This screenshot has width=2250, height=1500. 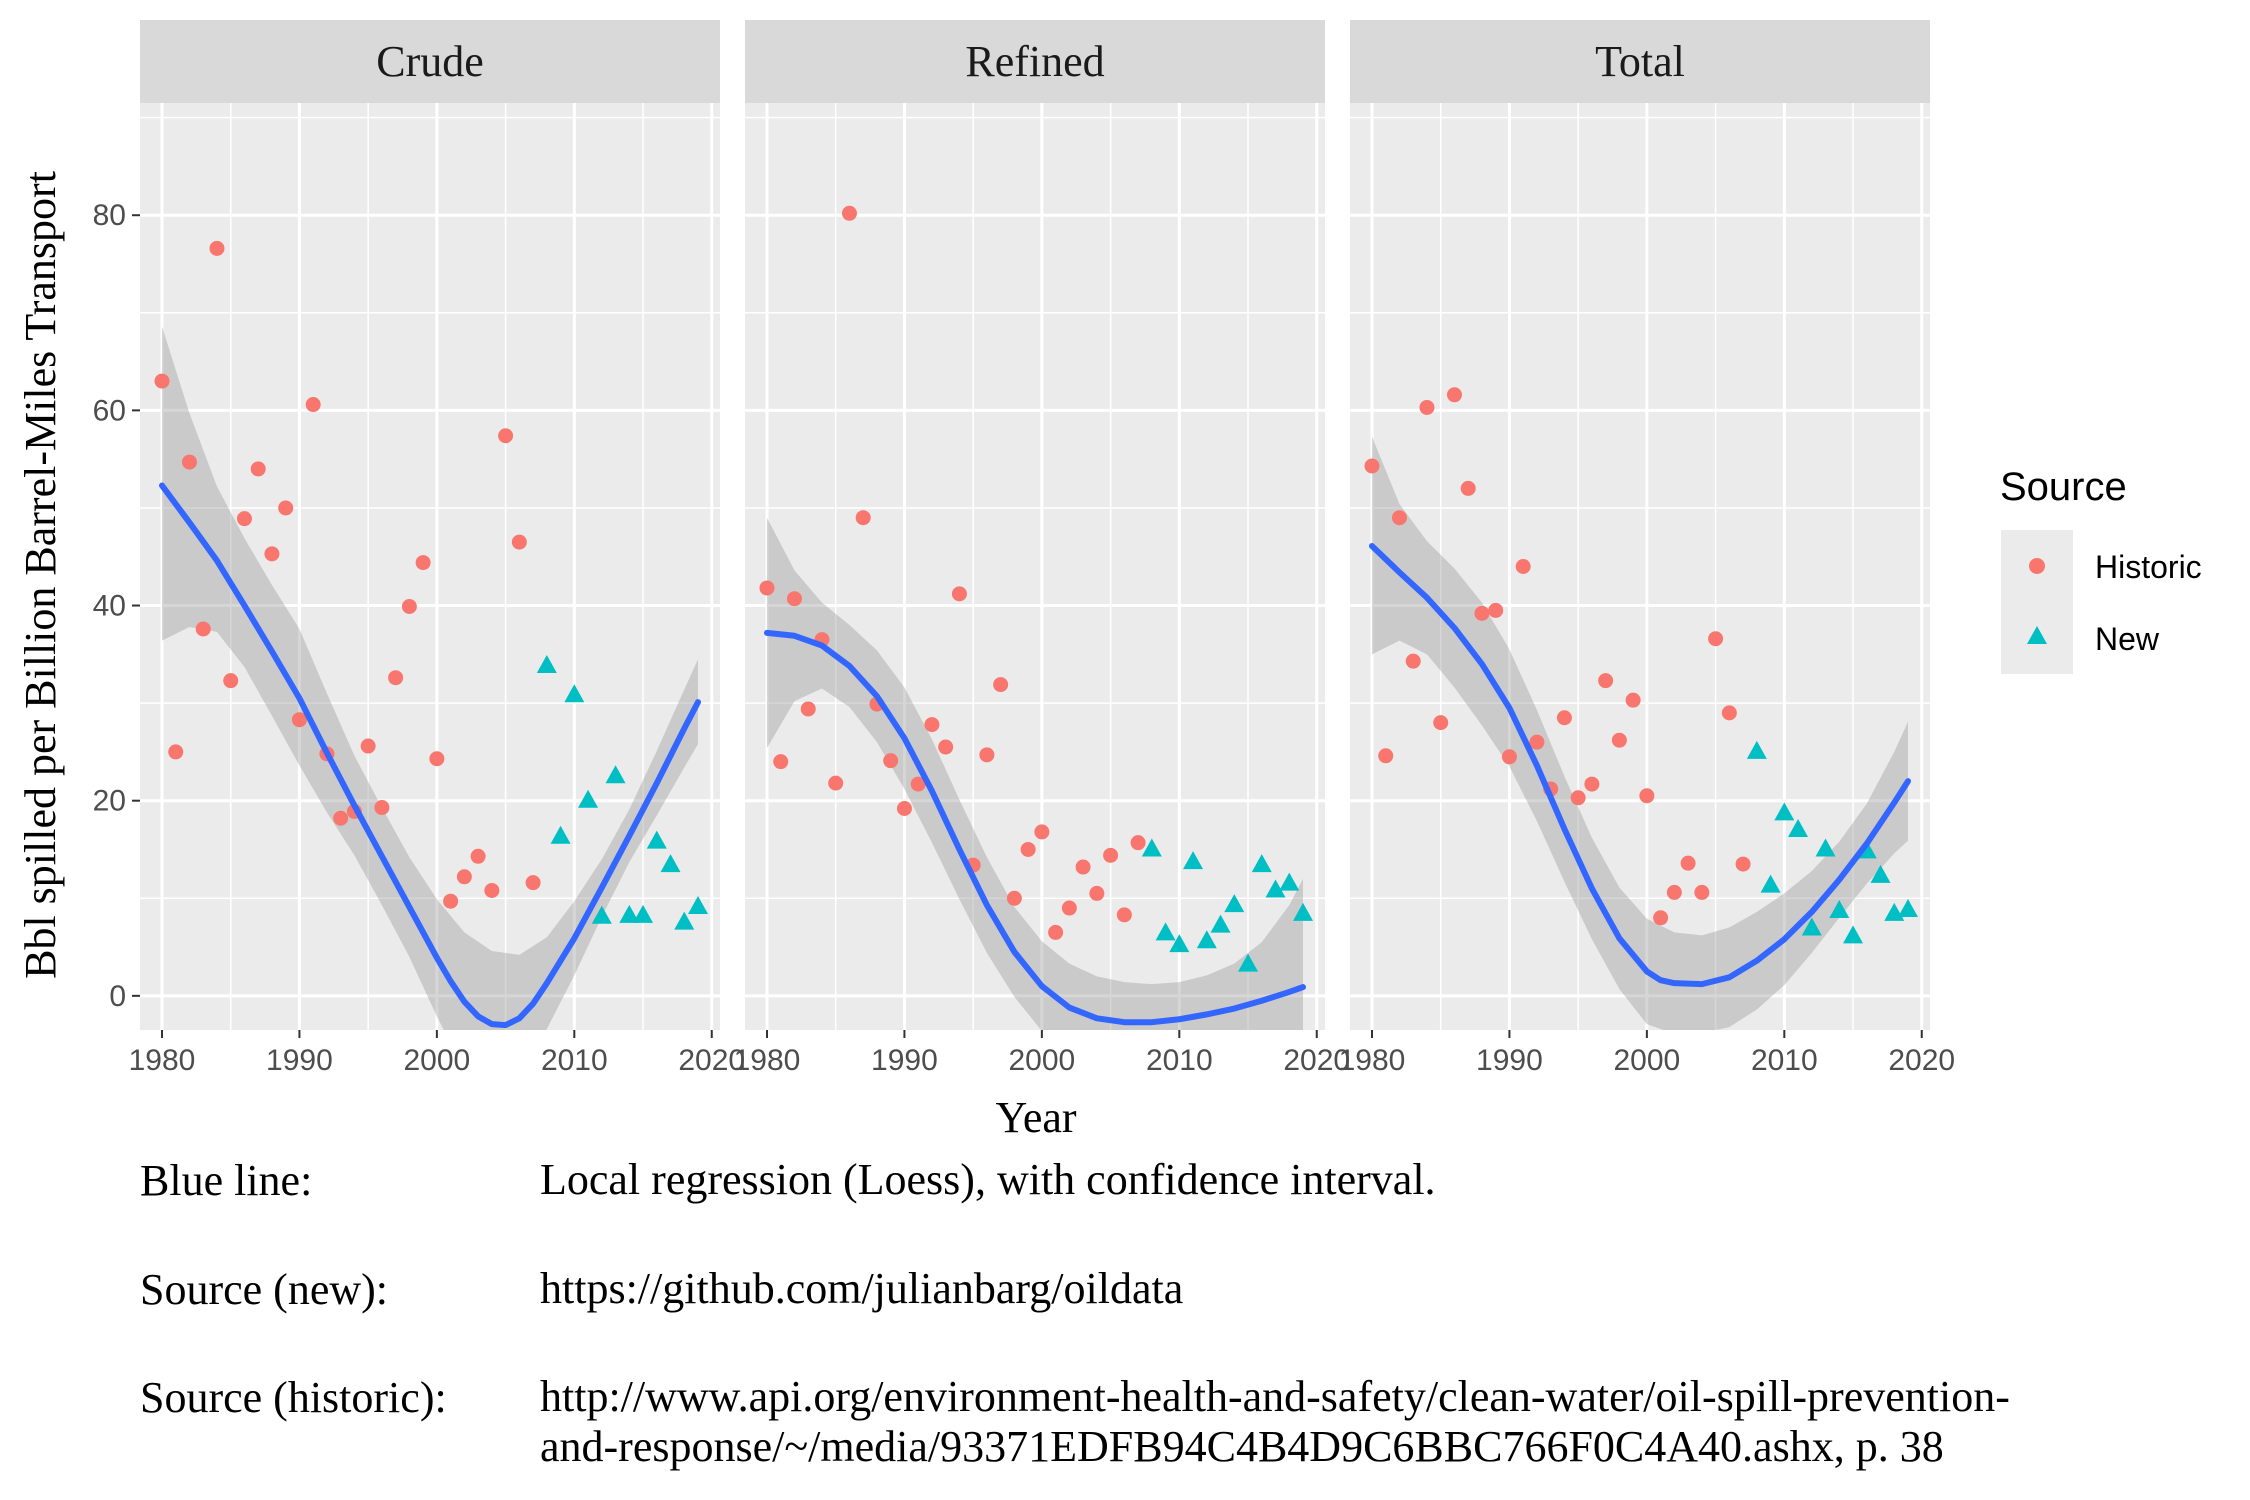 What do you see at coordinates (2063, 487) in the screenshot?
I see `legend-title: Source` at bounding box center [2063, 487].